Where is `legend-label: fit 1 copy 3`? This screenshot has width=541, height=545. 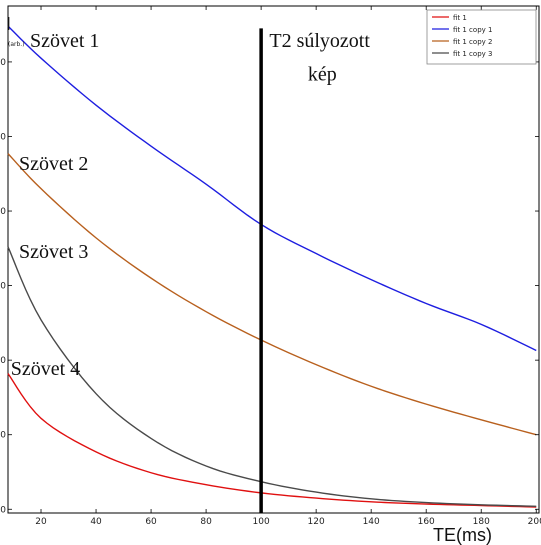
legend-label: fit 1 copy 3 is located at coordinates (472, 54).